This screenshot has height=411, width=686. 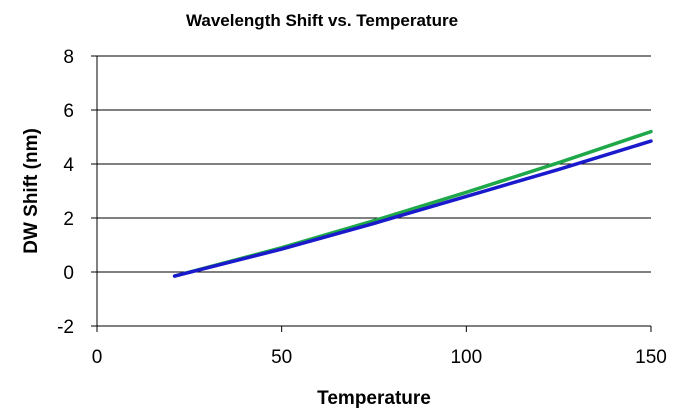 I want to click on y-tick-label: 6, so click(x=68, y=111).